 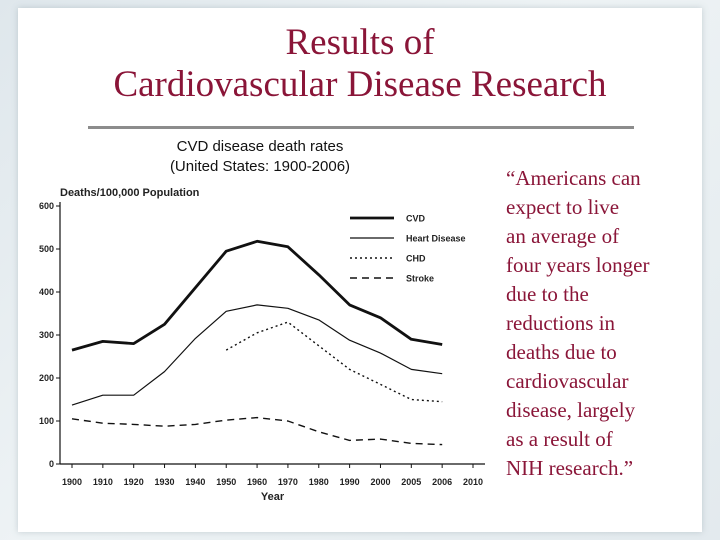 What do you see at coordinates (420, 279) in the screenshot?
I see `legend-label-stroke: Stroke` at bounding box center [420, 279].